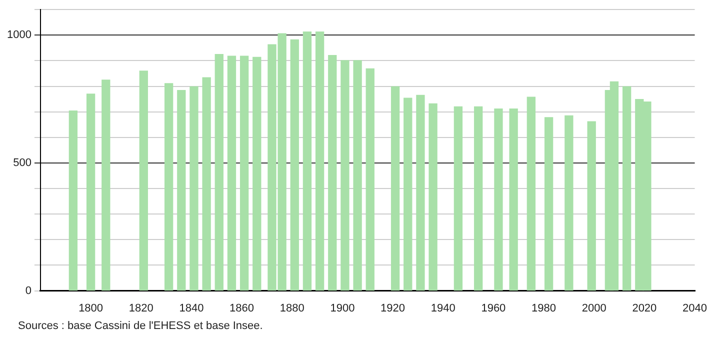 The height and width of the screenshot is (340, 710). Describe the element at coordinates (22, 163) in the screenshot. I see `y-tick-label: 500` at that location.